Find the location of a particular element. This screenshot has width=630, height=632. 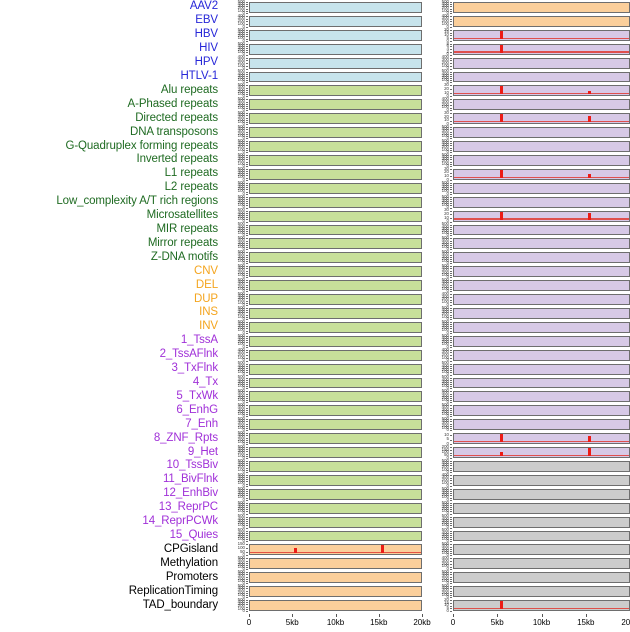

track-label-inv: INV is located at coordinates (208, 326).